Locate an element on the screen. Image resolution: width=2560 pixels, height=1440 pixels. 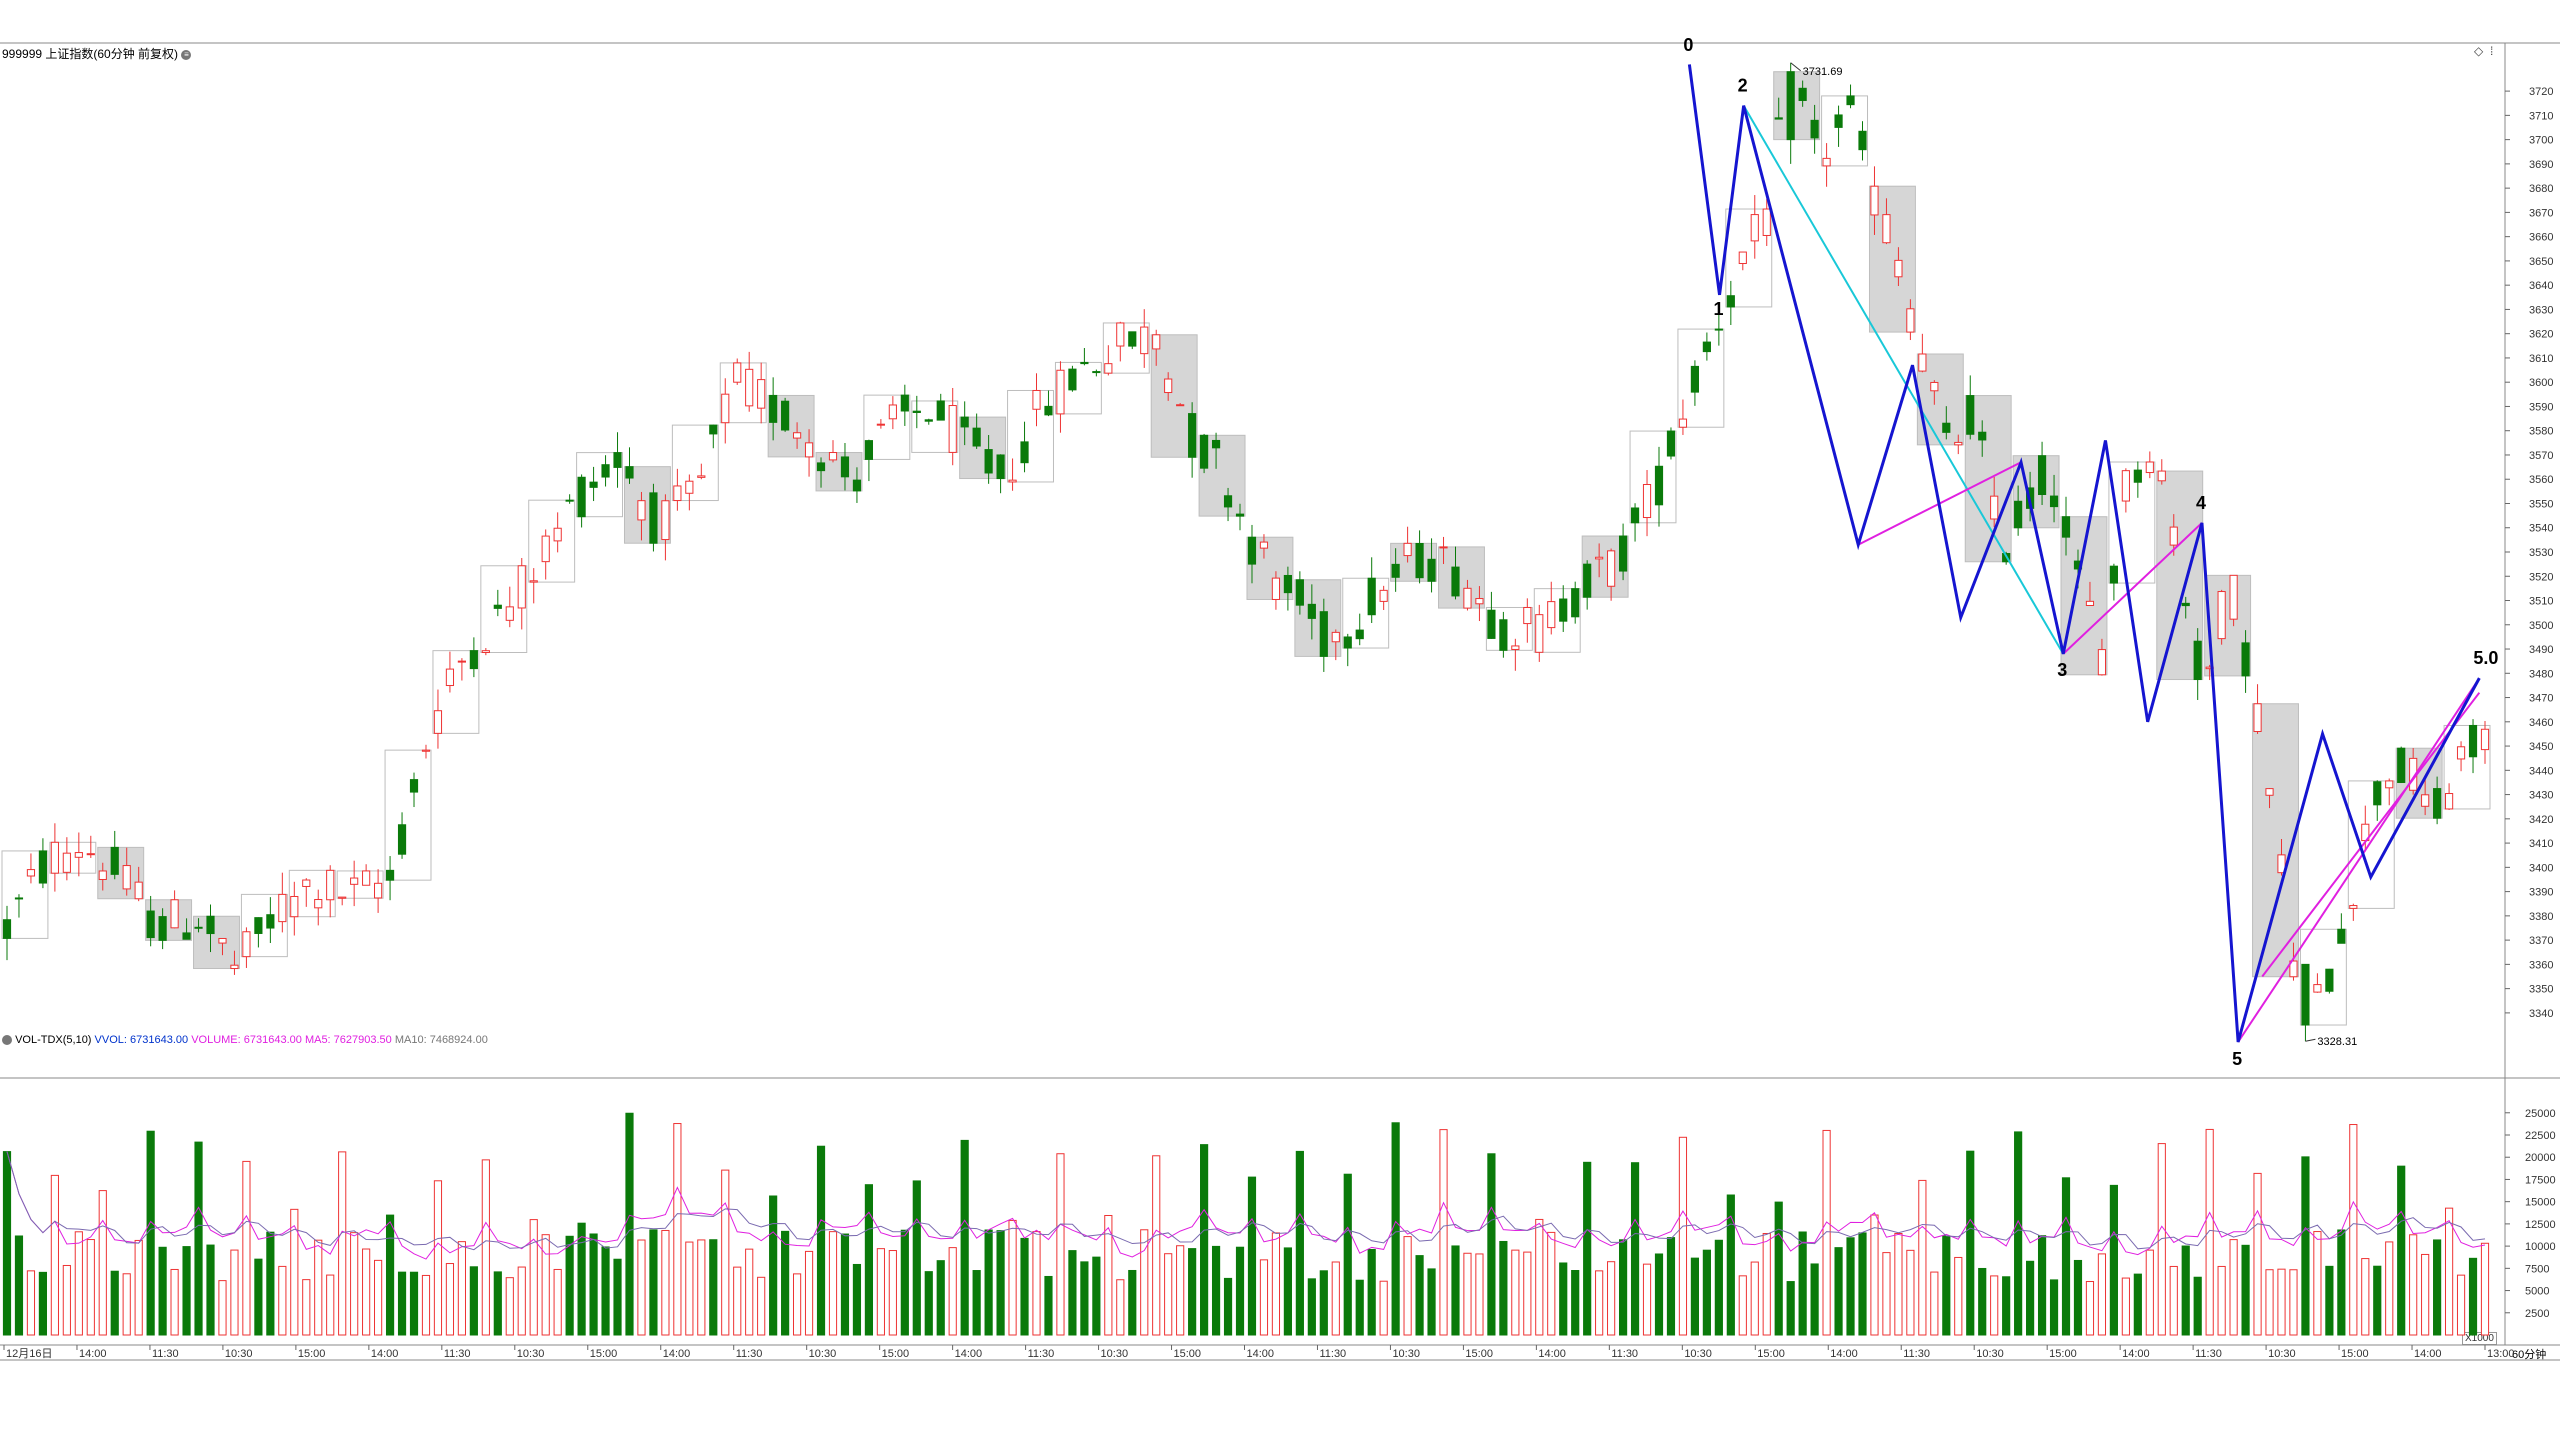
price-tick-label: 3680 is located at coordinates (2541, 189).